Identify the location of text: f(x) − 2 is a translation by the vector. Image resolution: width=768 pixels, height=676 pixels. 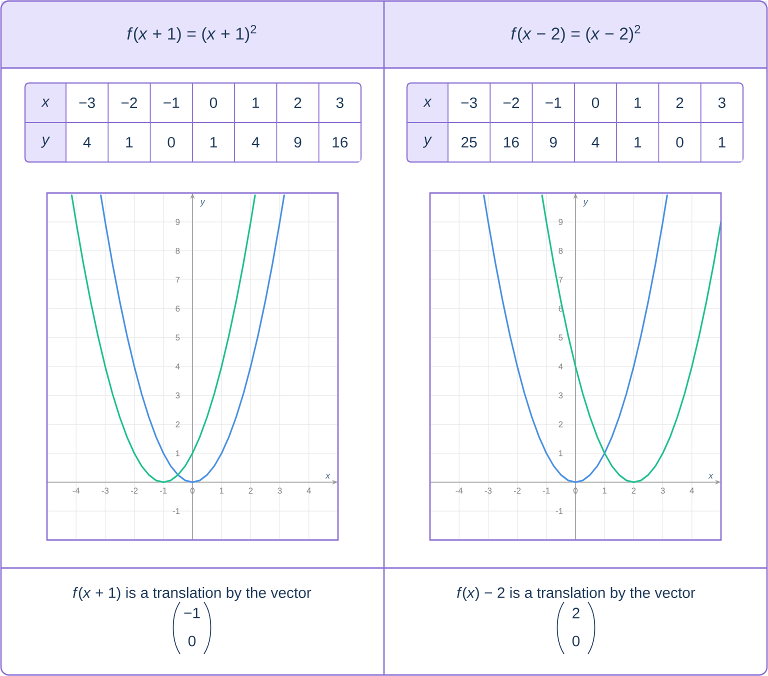
(576, 594).